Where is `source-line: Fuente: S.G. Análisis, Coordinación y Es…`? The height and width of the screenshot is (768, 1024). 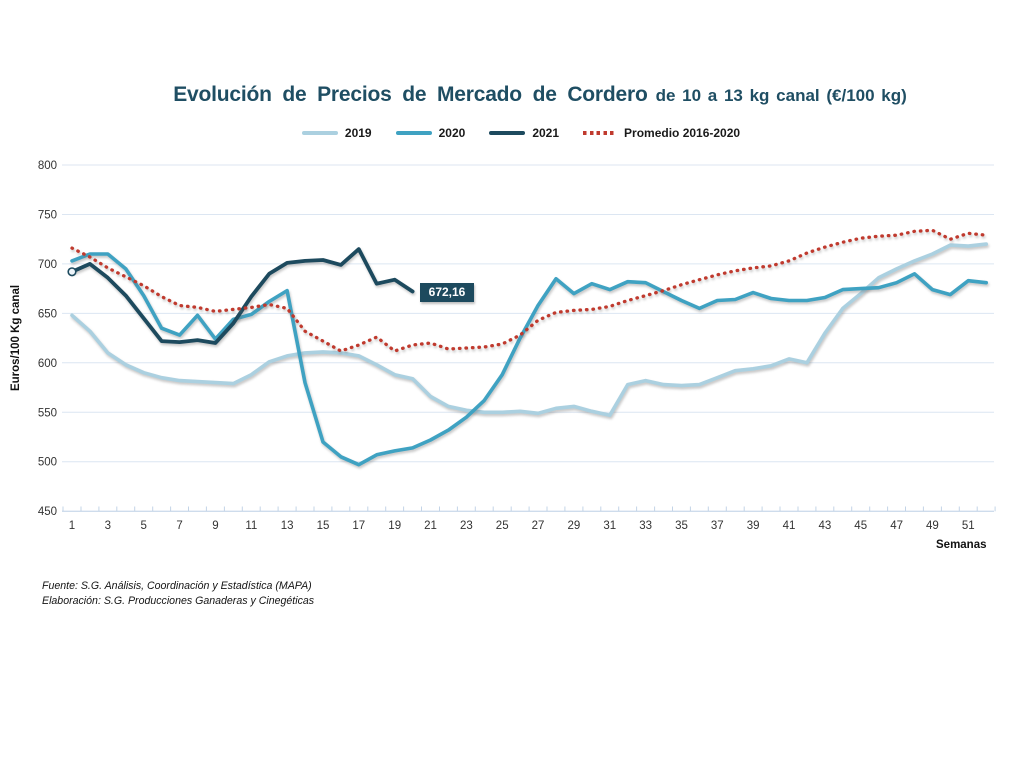
source-line: Fuente: S.G. Análisis, Coordinación y Es… is located at coordinates (177, 586).